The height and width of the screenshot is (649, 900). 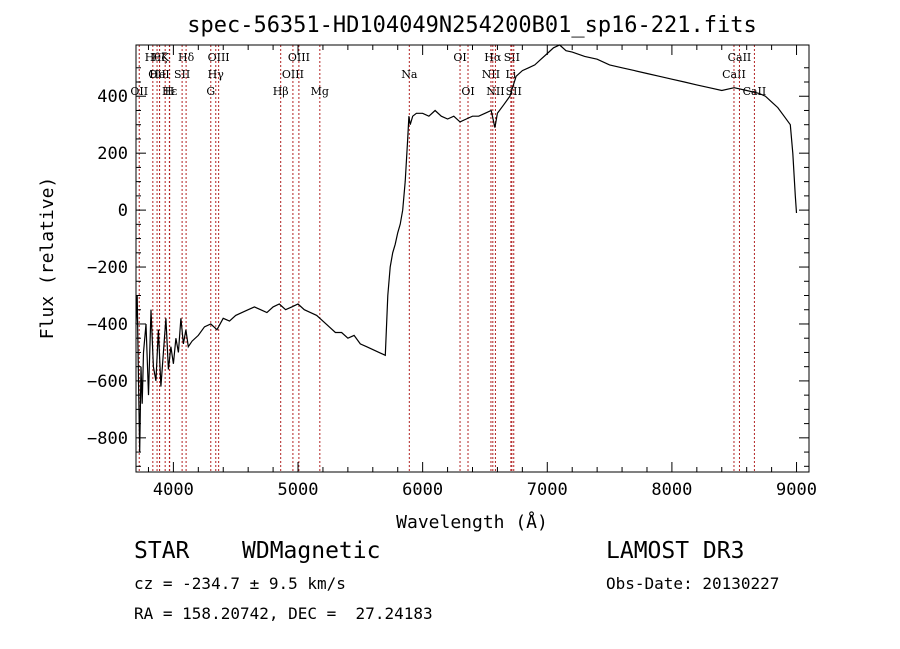 I want to click on obs-date: Obs-Date: 20130227, so click(x=693, y=583).